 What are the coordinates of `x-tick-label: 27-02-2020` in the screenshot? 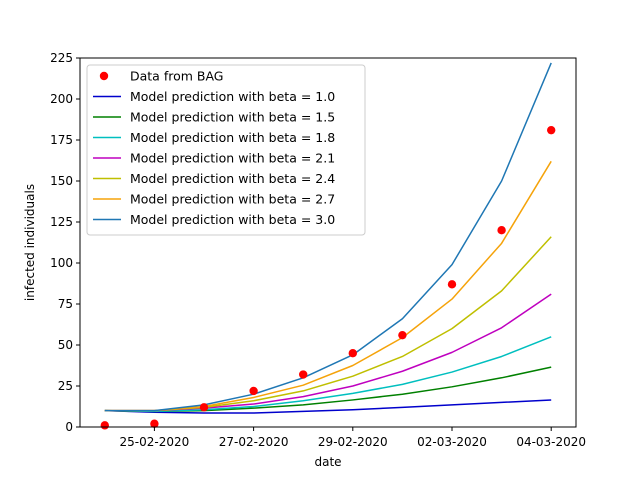 It's located at (254, 442).